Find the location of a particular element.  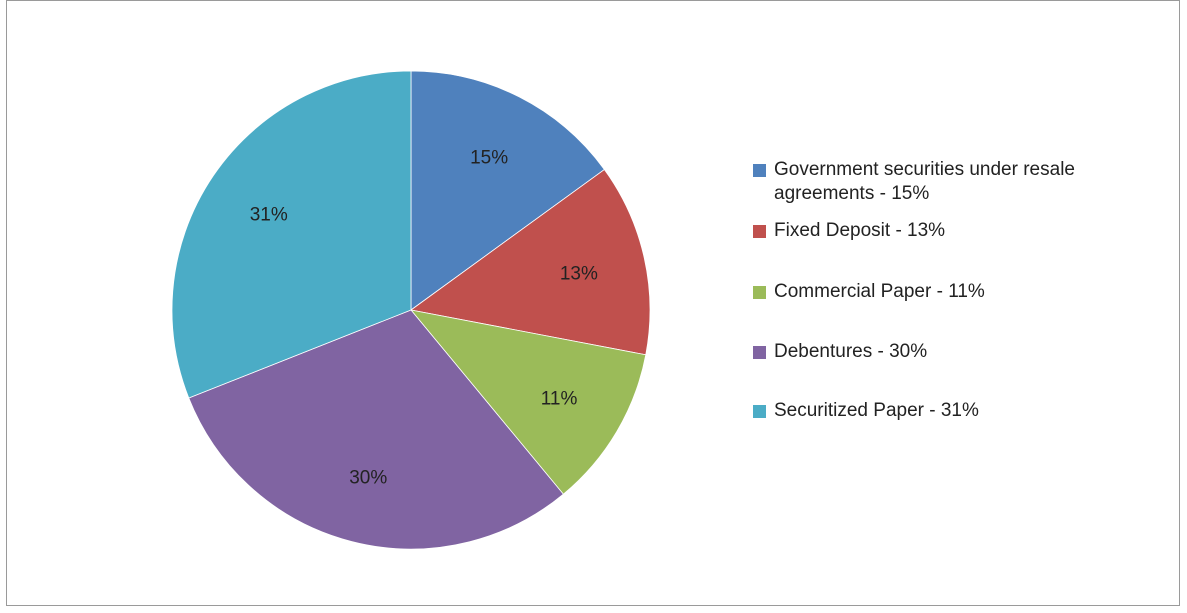

pie-slice-label-2: 13% is located at coordinates (579, 273).